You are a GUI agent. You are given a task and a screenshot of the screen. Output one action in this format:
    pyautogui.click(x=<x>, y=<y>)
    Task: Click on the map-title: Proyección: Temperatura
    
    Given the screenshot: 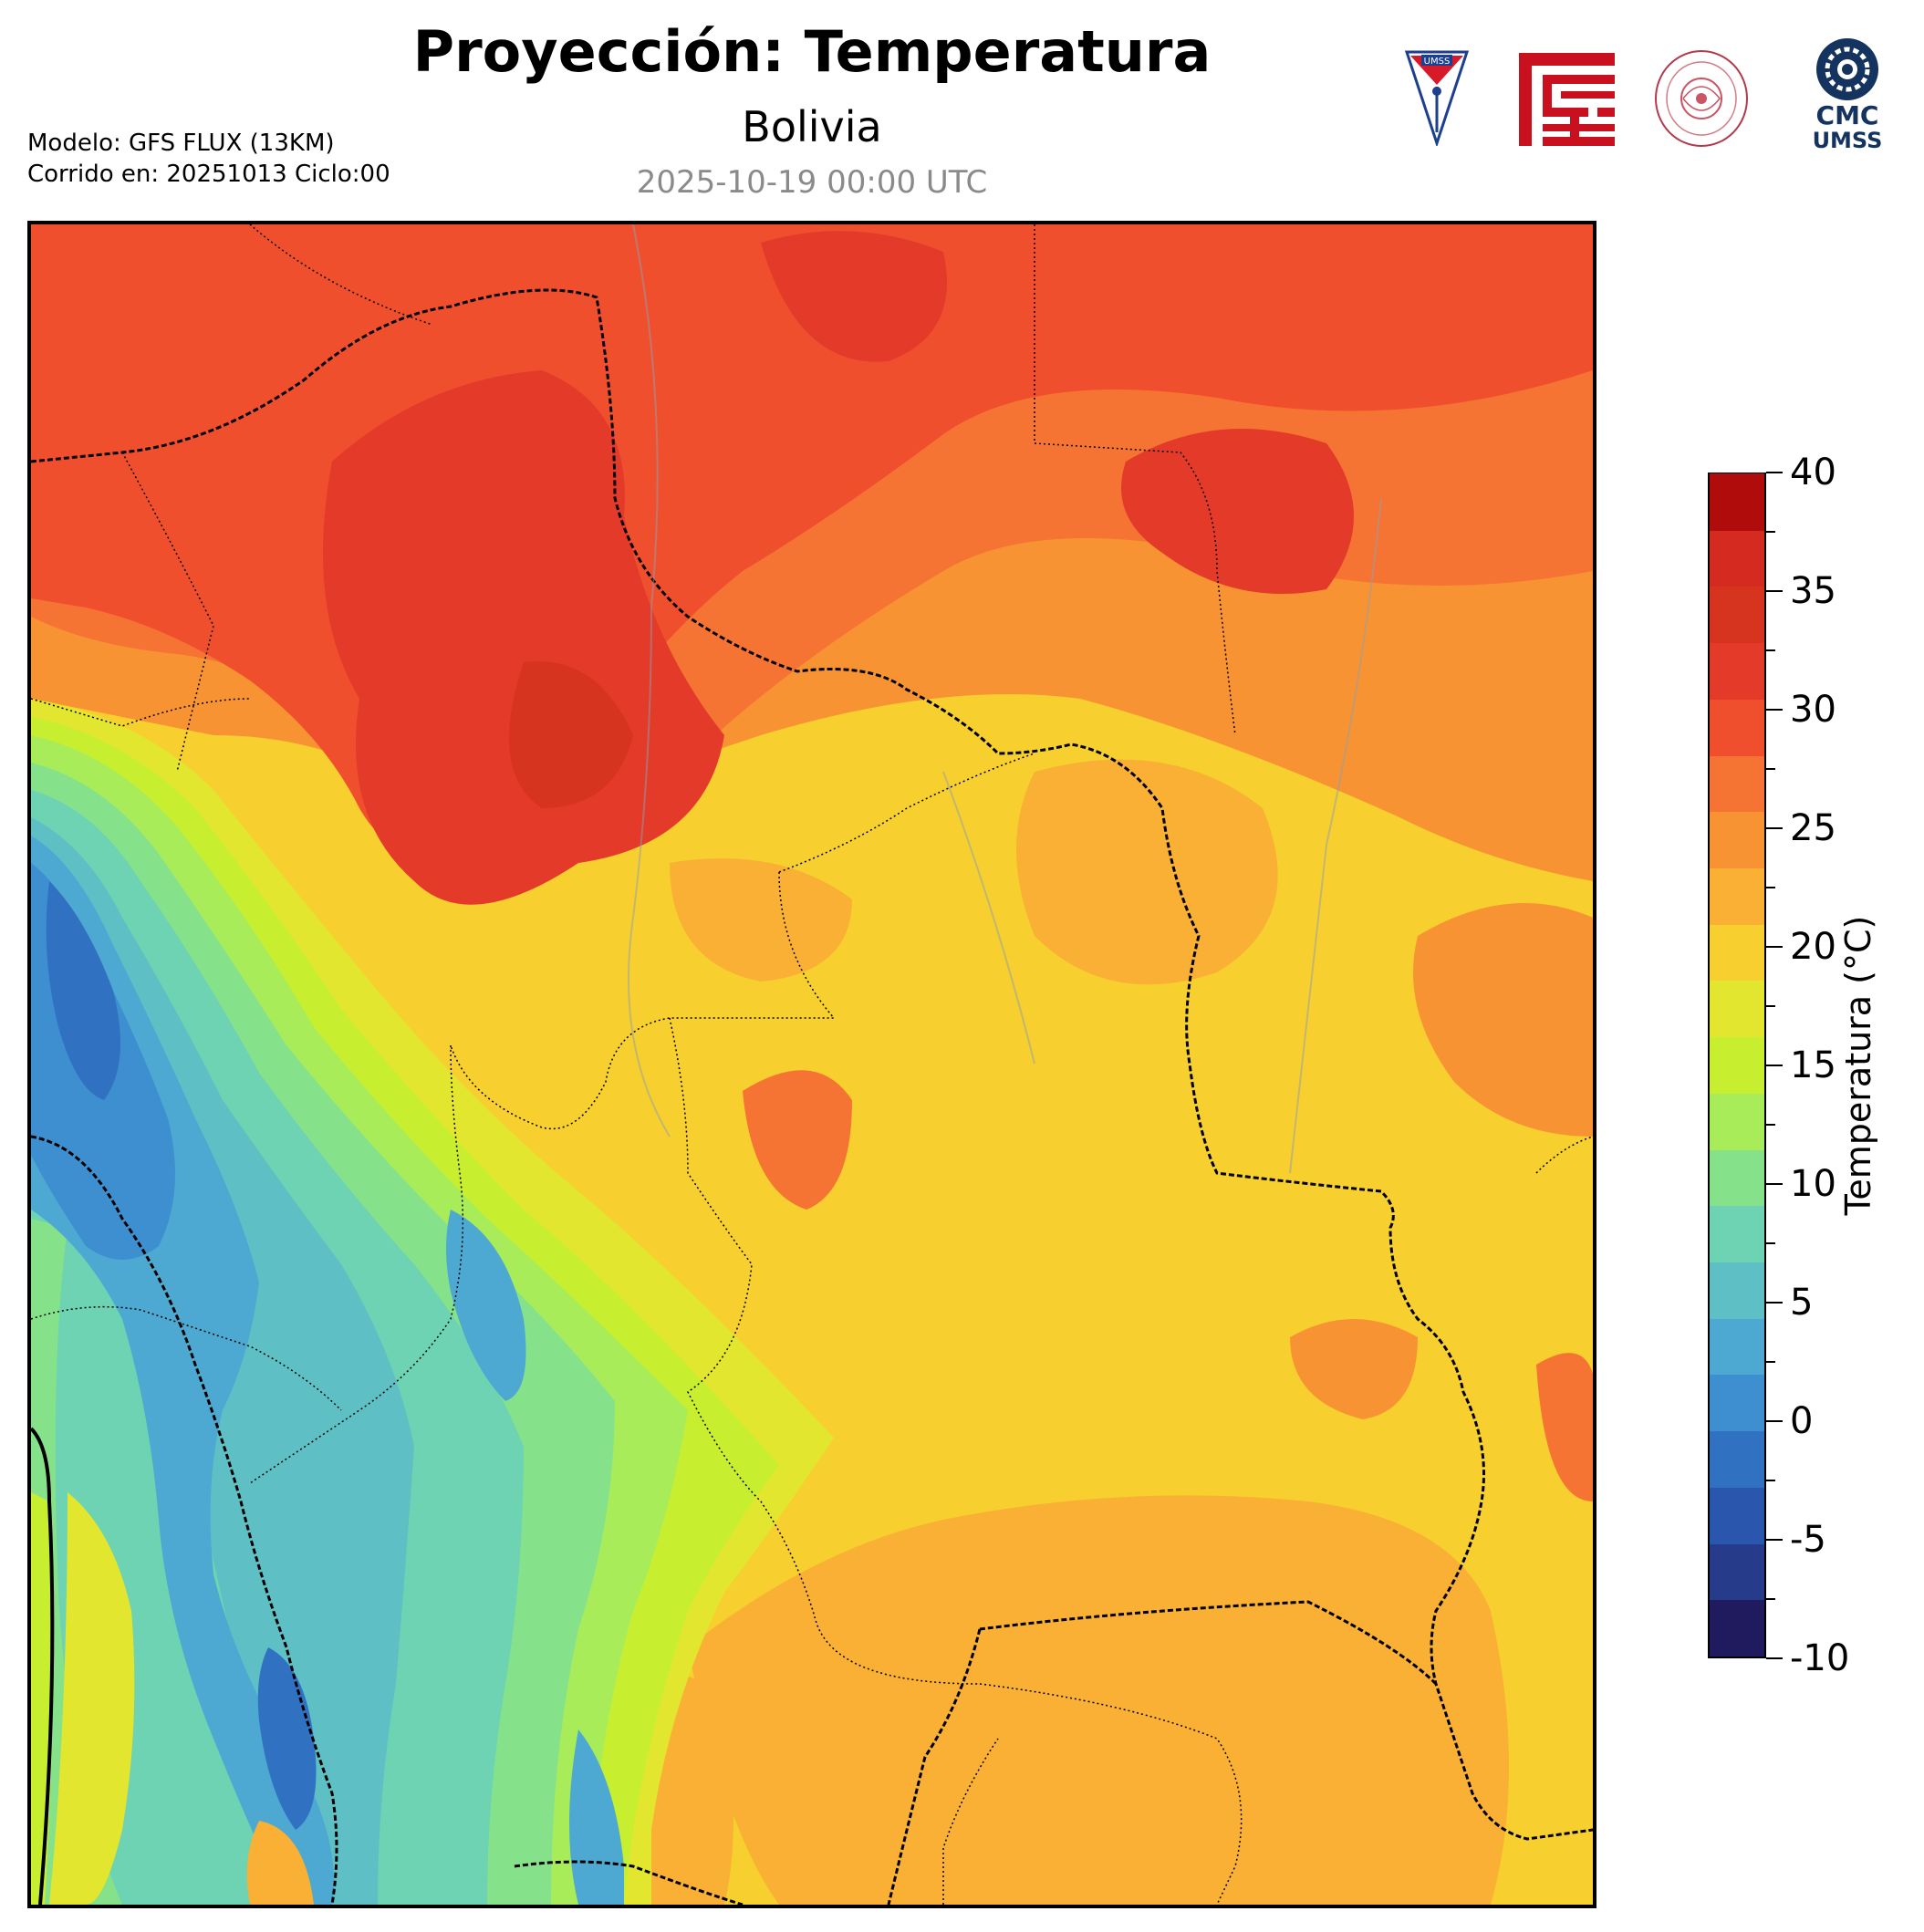 What is the action you would take?
    pyautogui.click(x=812, y=51)
    